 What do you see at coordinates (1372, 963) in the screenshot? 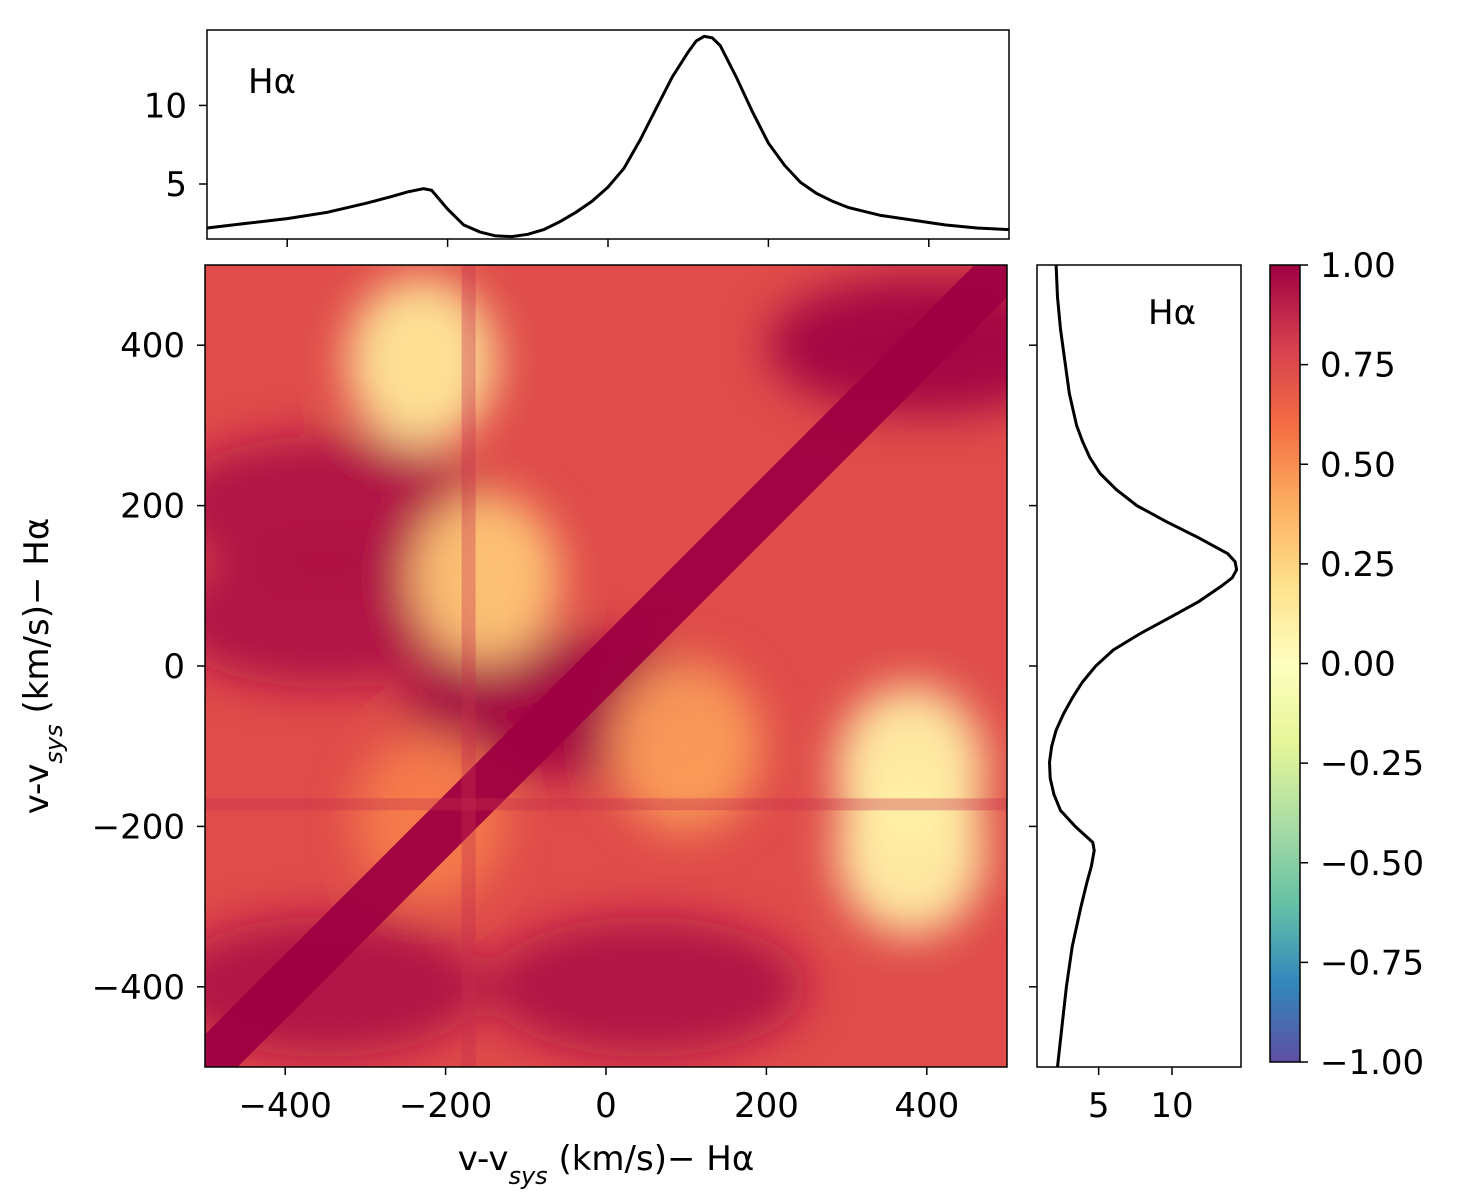
I see `colorbar-tick-label: −0.75` at bounding box center [1372, 963].